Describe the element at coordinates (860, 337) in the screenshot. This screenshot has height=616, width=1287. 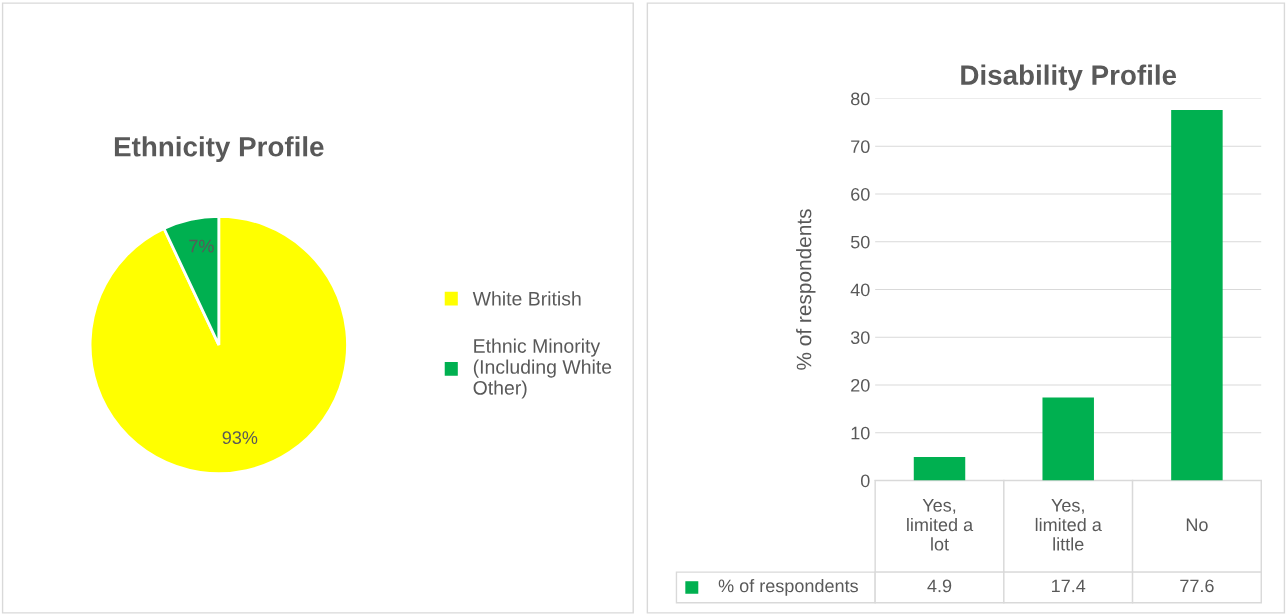
I see `y-tick-label: 30` at that location.